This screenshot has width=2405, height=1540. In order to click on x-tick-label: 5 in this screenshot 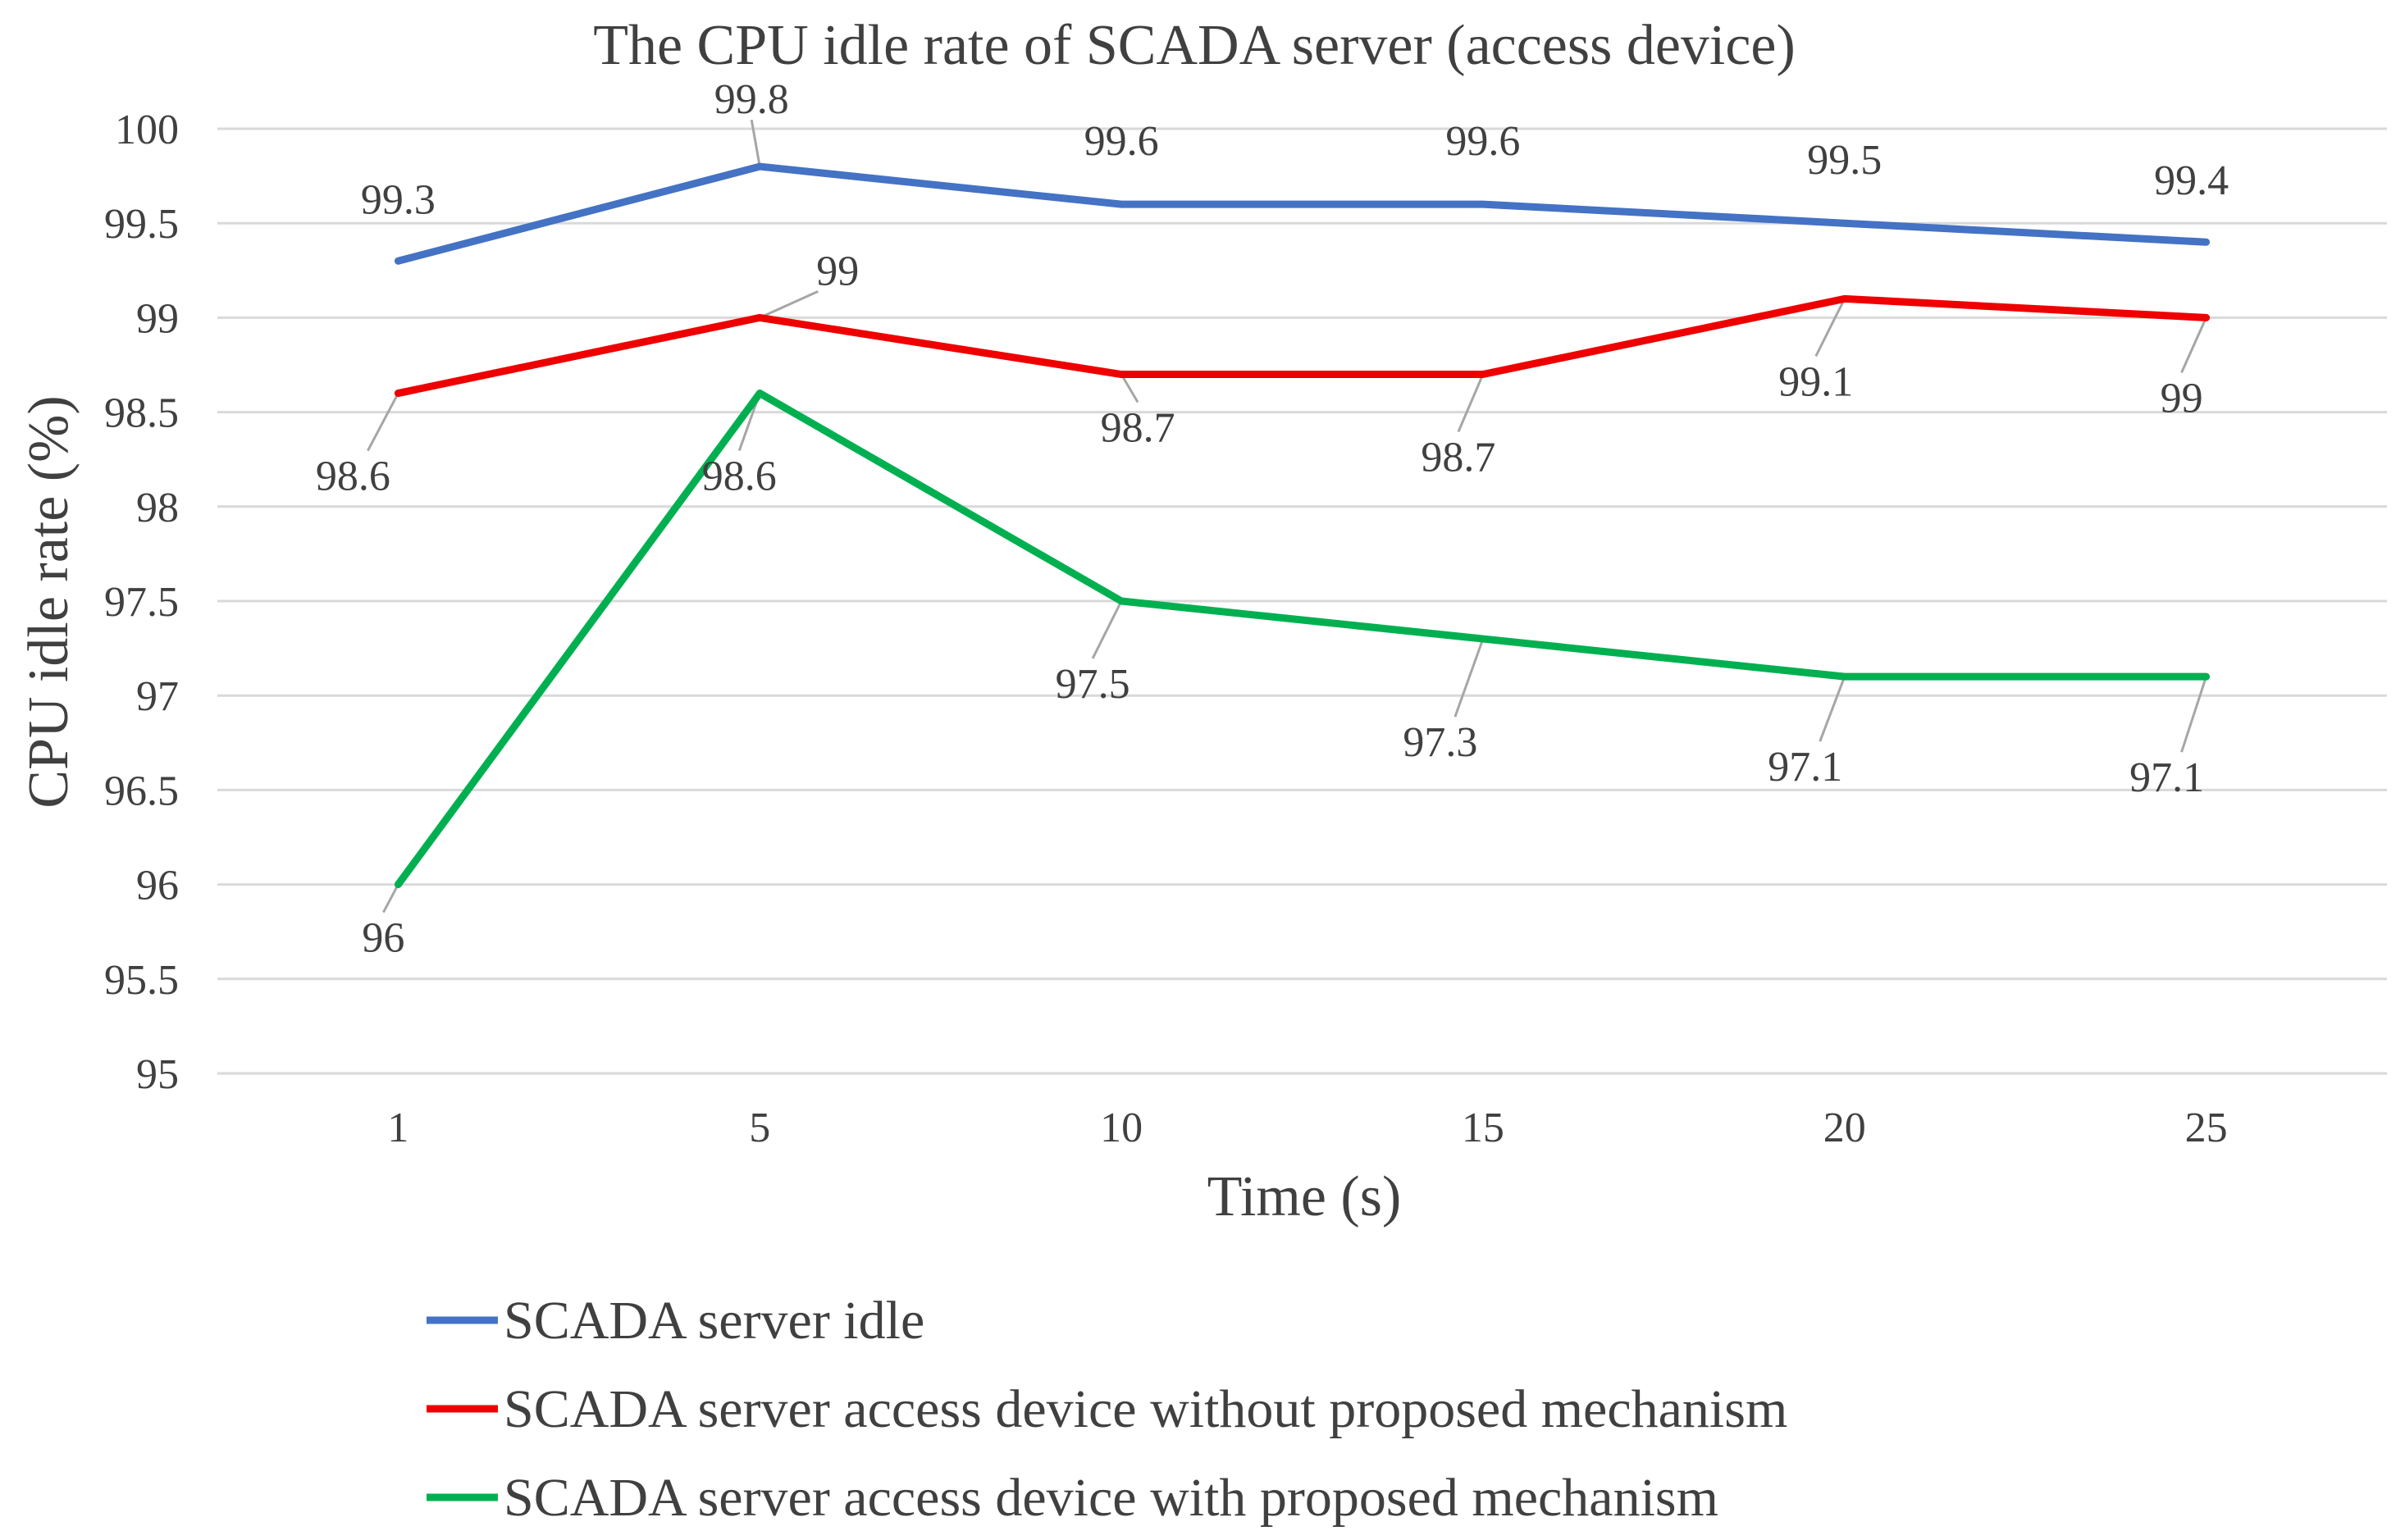, I will do `click(759, 1128)`.